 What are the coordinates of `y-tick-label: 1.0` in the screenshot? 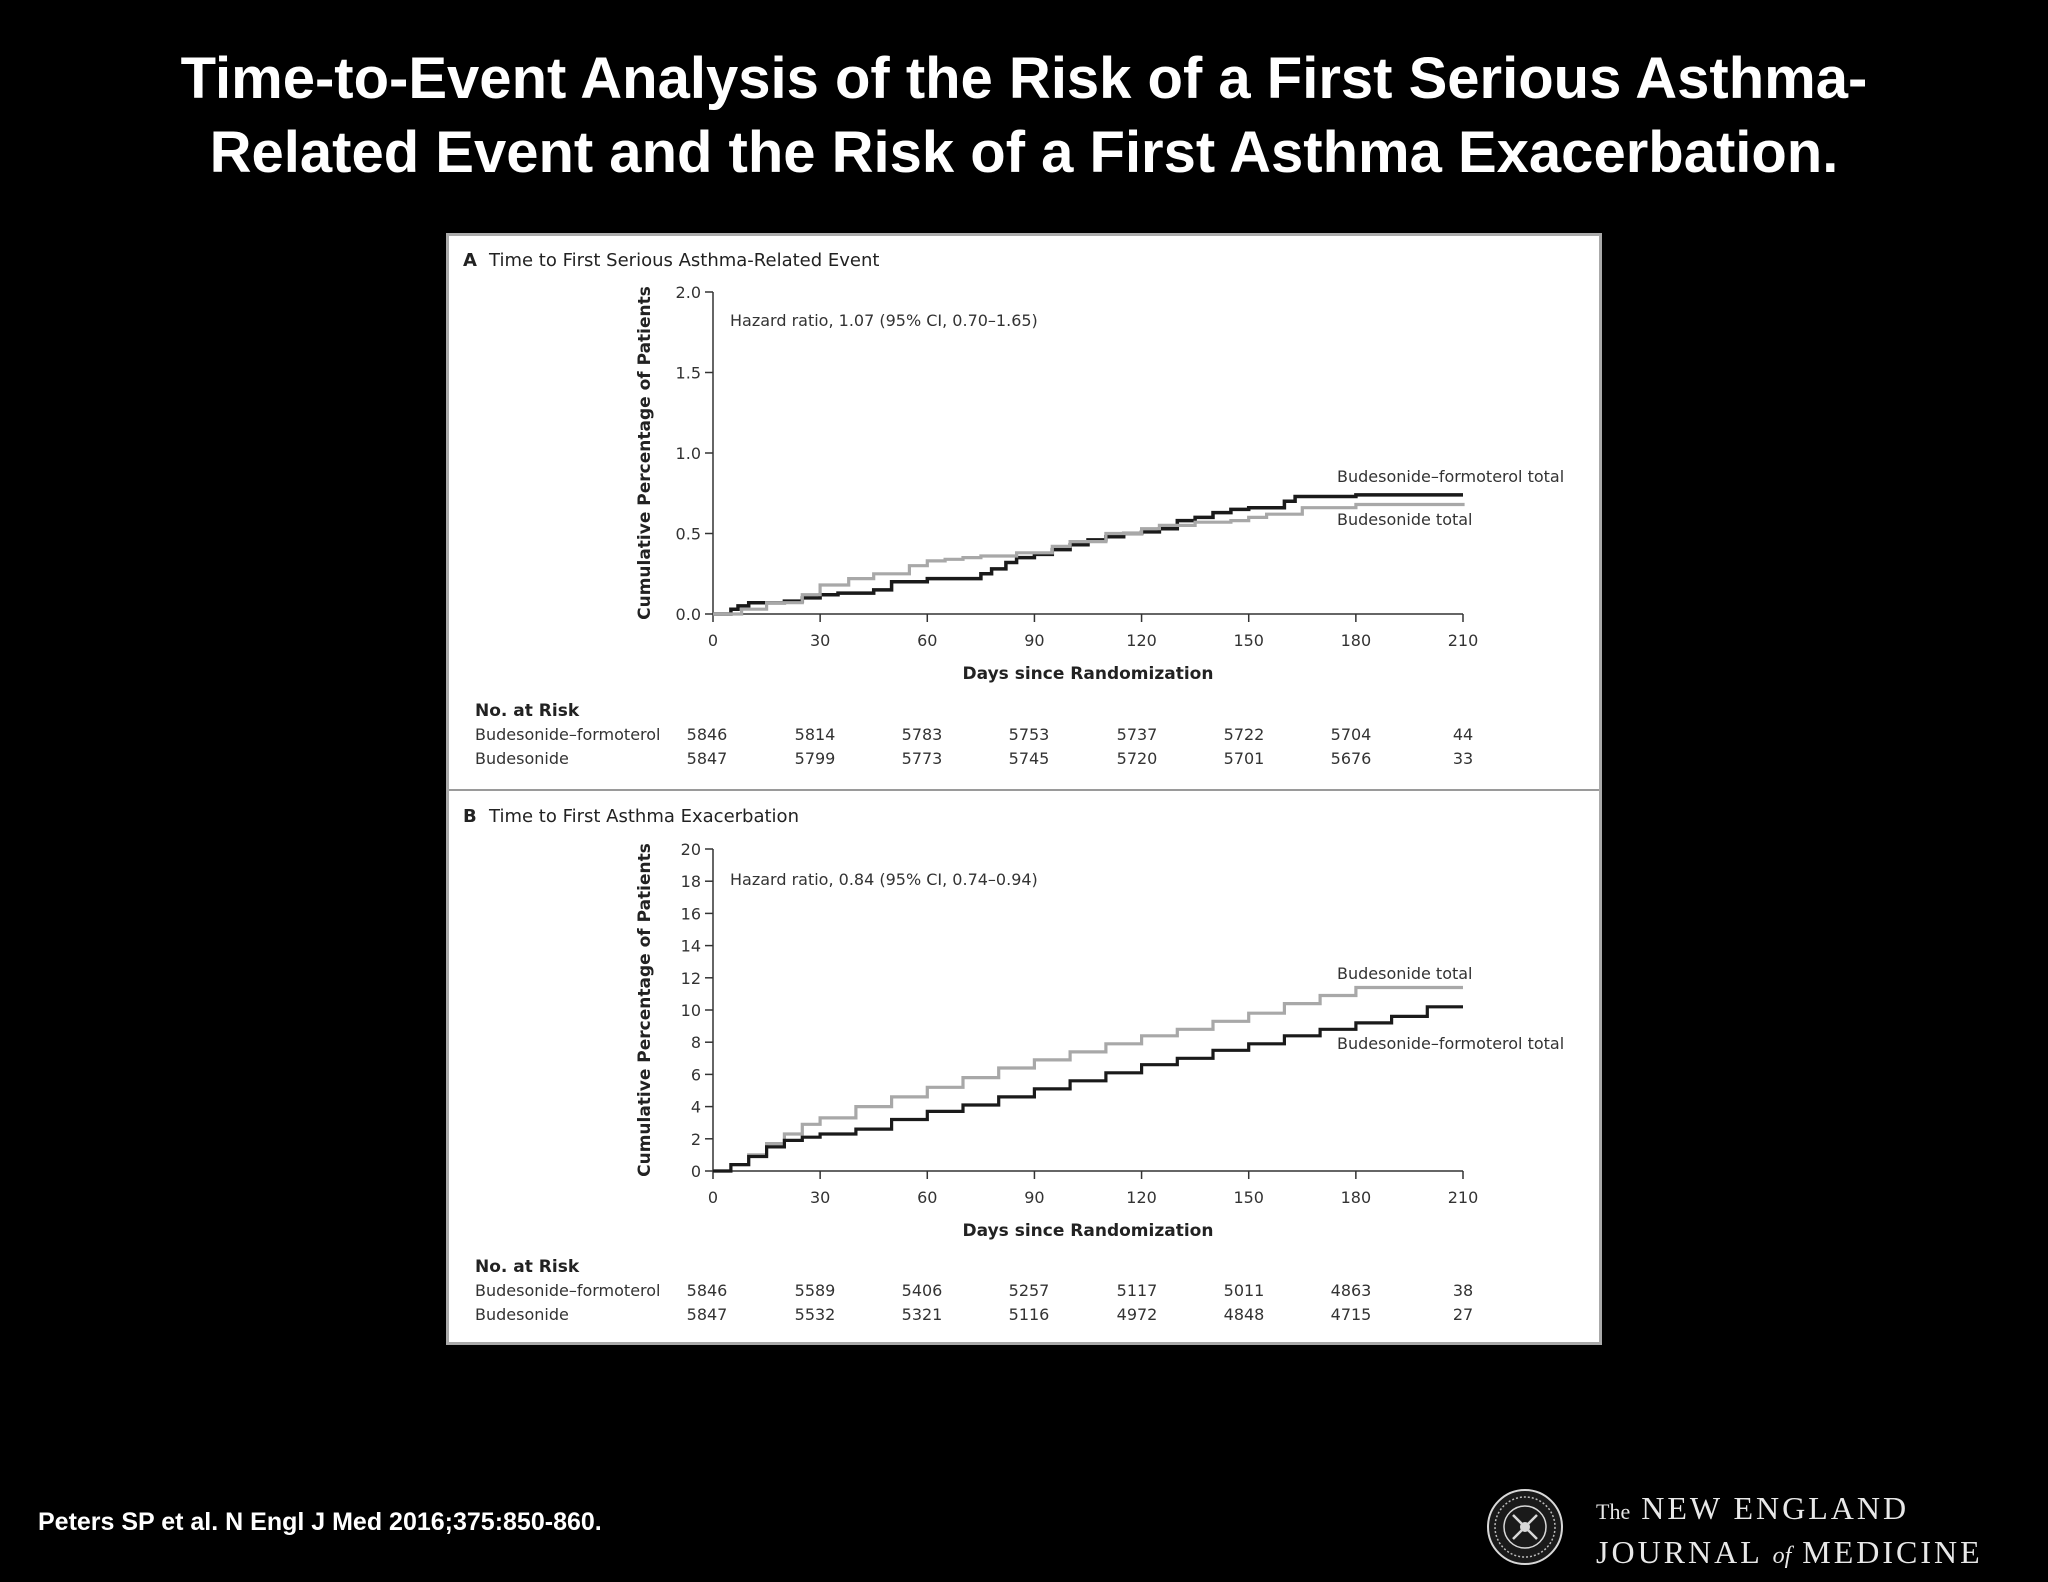 It's located at (688, 453).